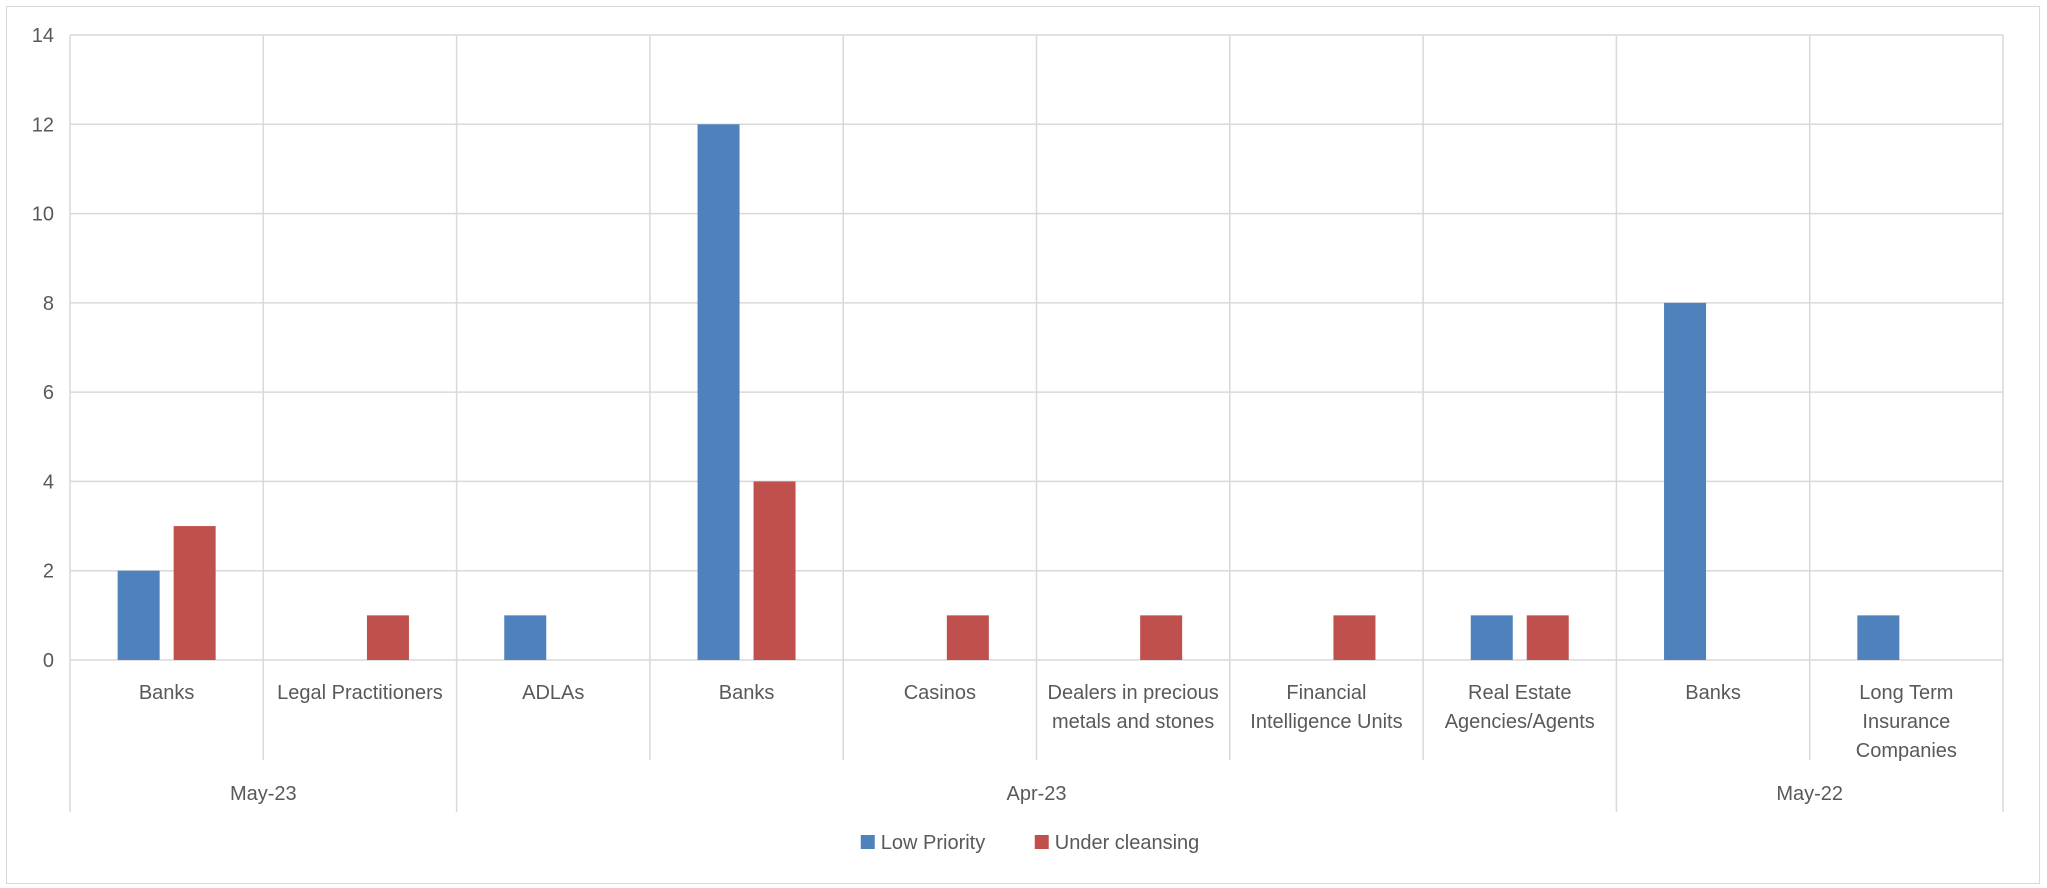 Image resolution: width=2047 pixels, height=888 pixels. What do you see at coordinates (360, 693) in the screenshot?
I see `category-label: Legal Practitioners` at bounding box center [360, 693].